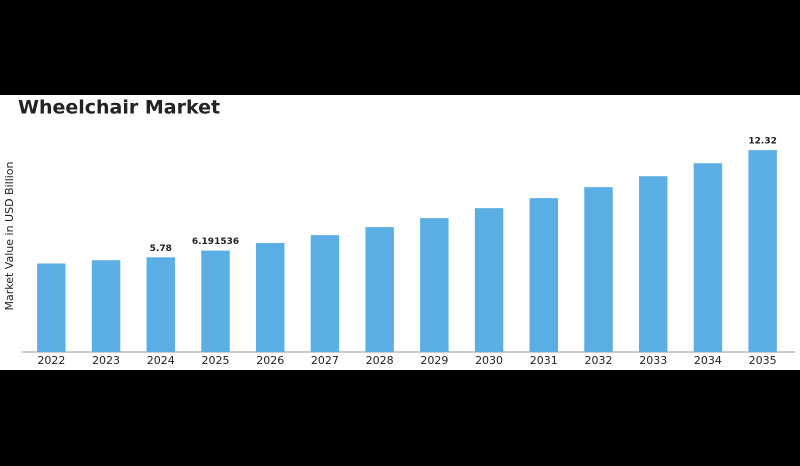 This screenshot has width=800, height=466. Describe the element at coordinates (599, 360) in the screenshot. I see `x-tick-label: 2032` at that location.